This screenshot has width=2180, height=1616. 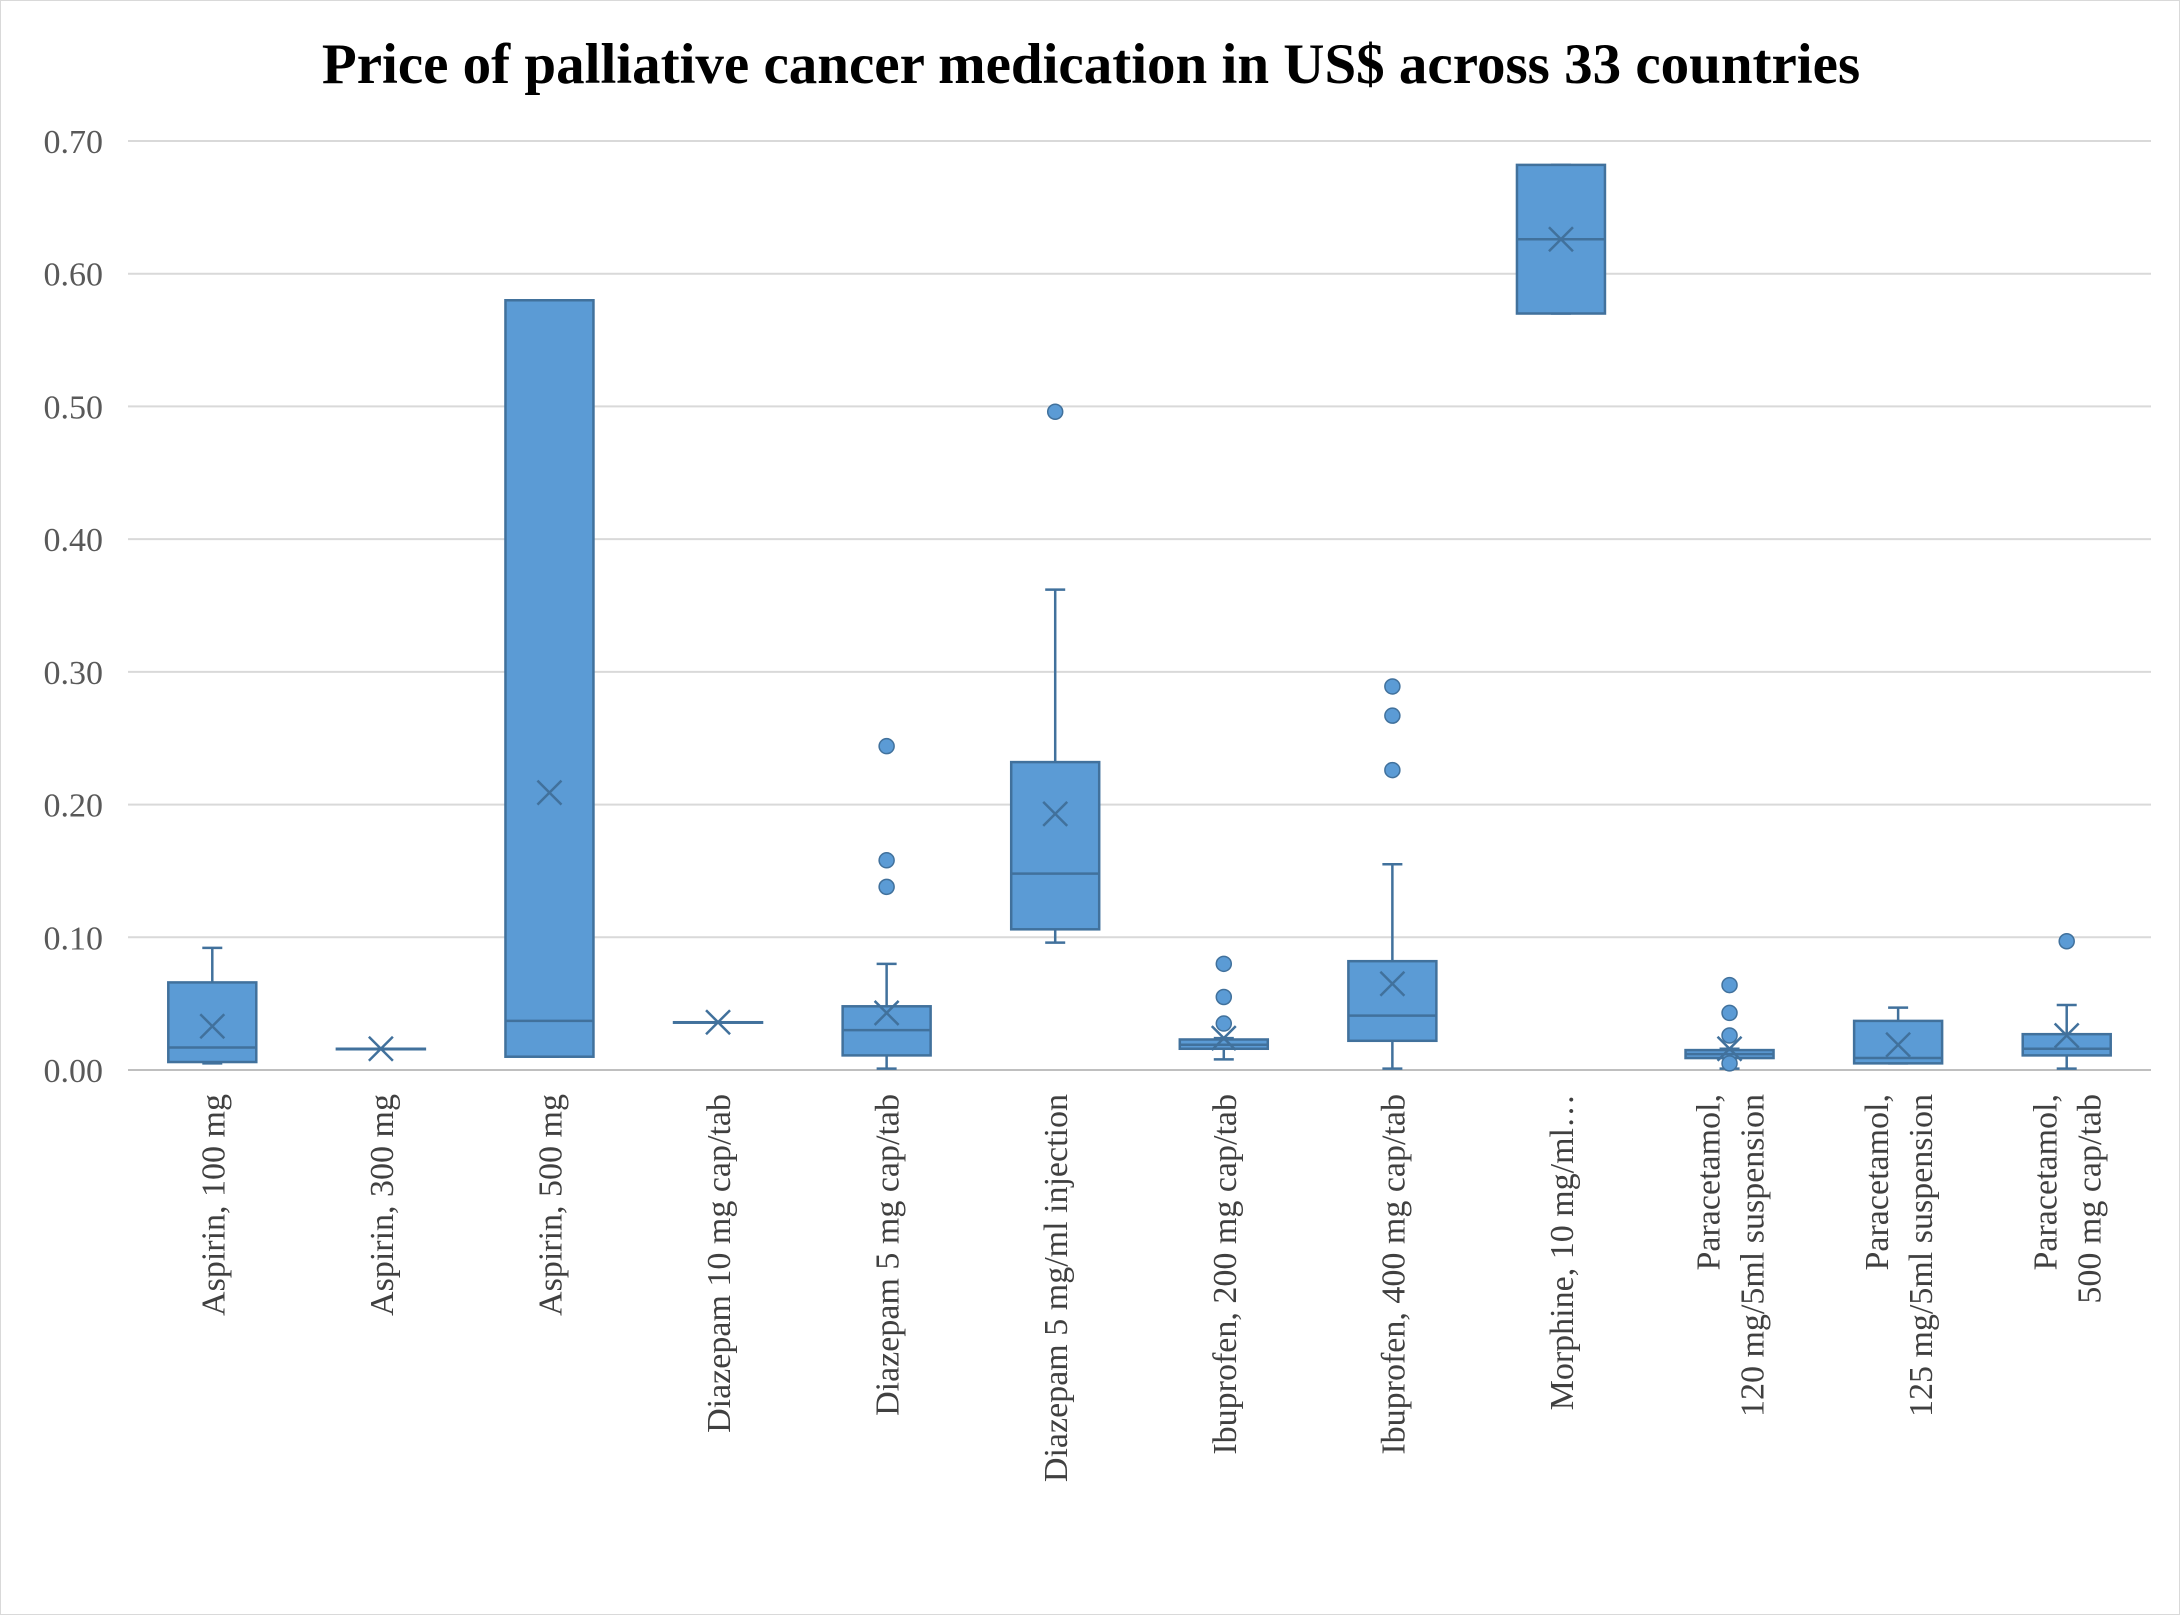 I want to click on y-tick-label: 0.30, so click(x=74, y=673).